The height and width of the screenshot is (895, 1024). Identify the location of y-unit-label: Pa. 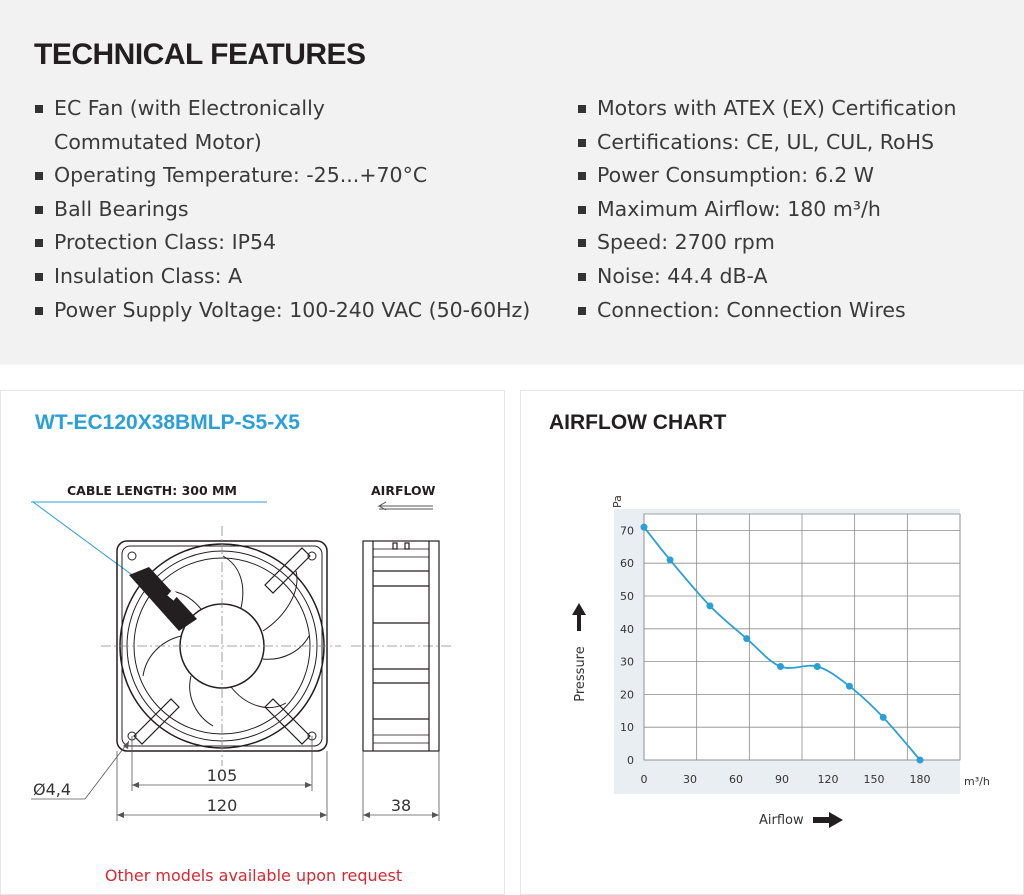
(617, 501).